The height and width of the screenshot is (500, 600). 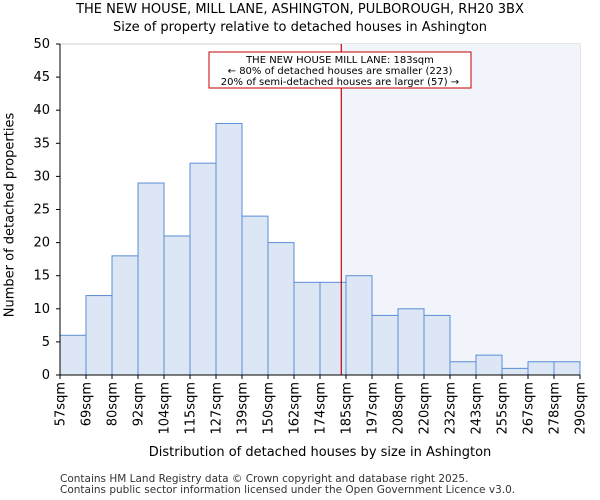 What do you see at coordinates (165, 408) in the screenshot?
I see `x-tick-label: 104sqm` at bounding box center [165, 408].